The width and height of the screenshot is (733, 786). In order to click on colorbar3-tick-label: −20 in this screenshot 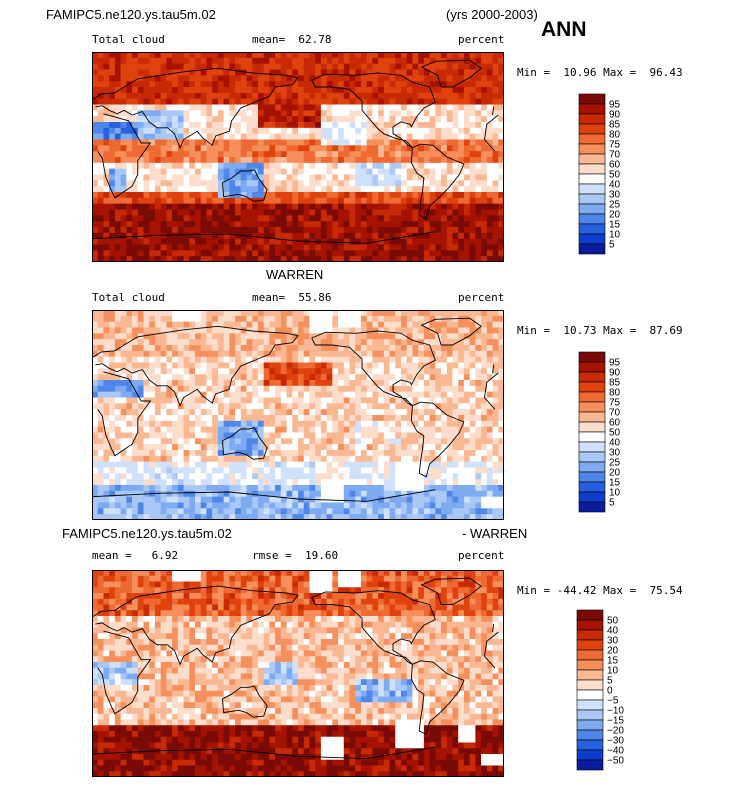, I will do `click(615, 731)`.